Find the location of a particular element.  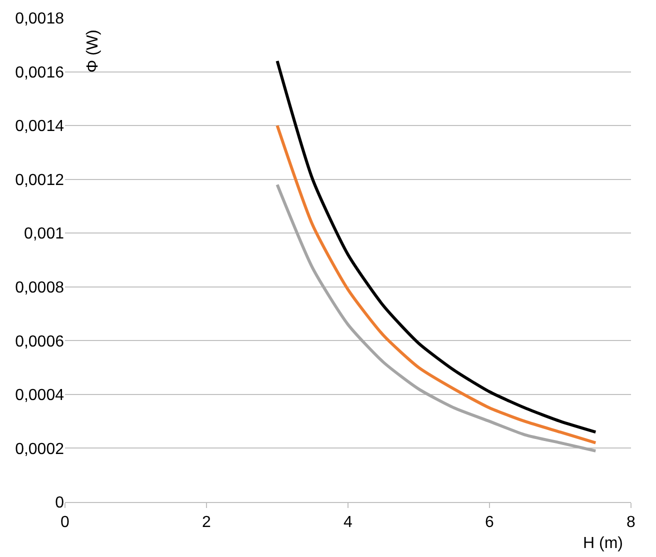

x-tick-label: 6 is located at coordinates (489, 523).